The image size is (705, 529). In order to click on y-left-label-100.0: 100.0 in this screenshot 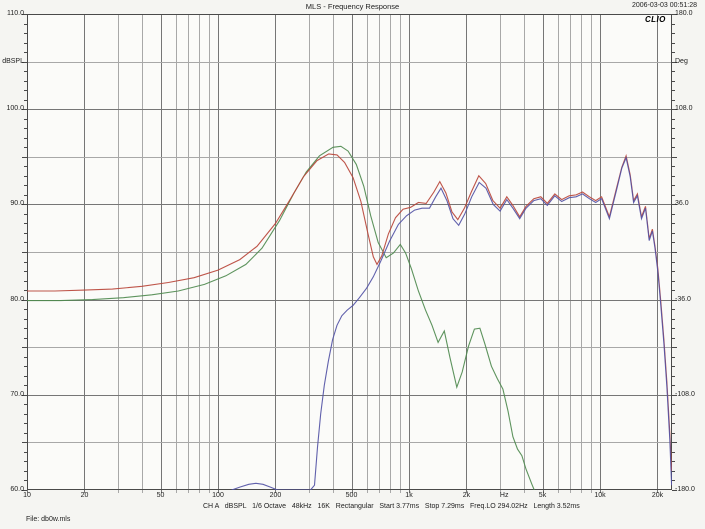, I will do `click(15, 109)`.